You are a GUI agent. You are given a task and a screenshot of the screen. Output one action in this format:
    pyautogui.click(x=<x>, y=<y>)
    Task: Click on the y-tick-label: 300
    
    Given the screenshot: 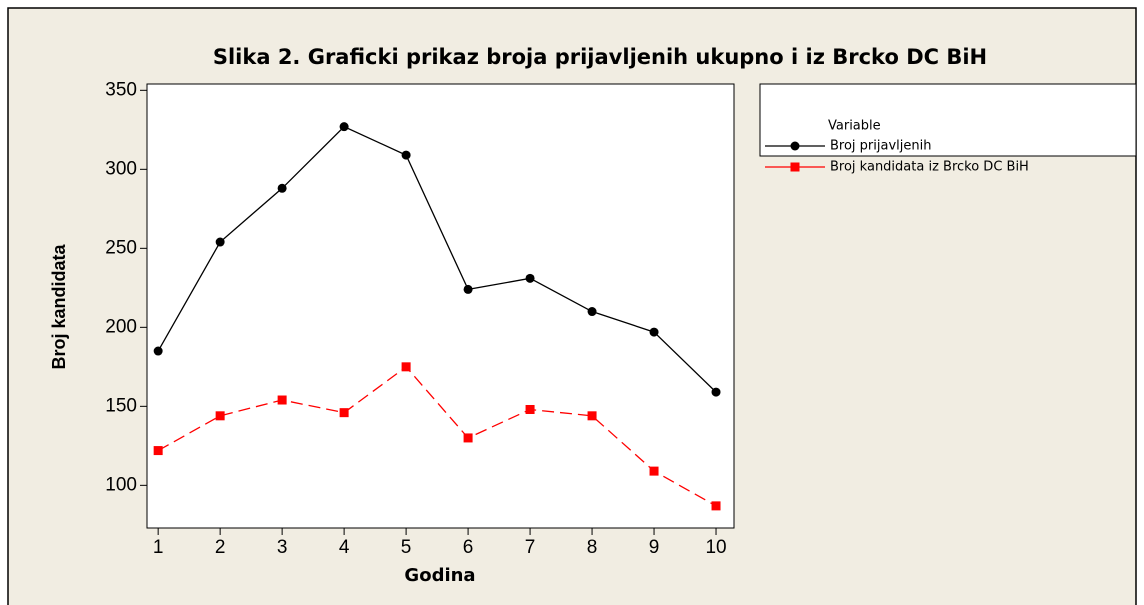 What is the action you would take?
    pyautogui.click(x=121, y=168)
    